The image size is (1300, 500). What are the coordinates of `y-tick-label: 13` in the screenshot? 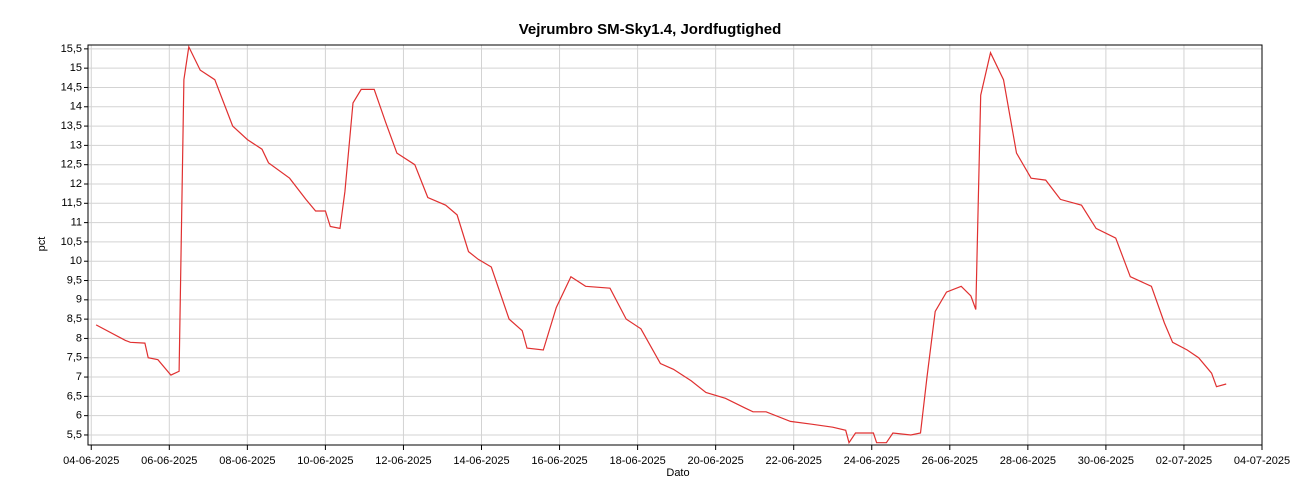 It's located at (76, 145).